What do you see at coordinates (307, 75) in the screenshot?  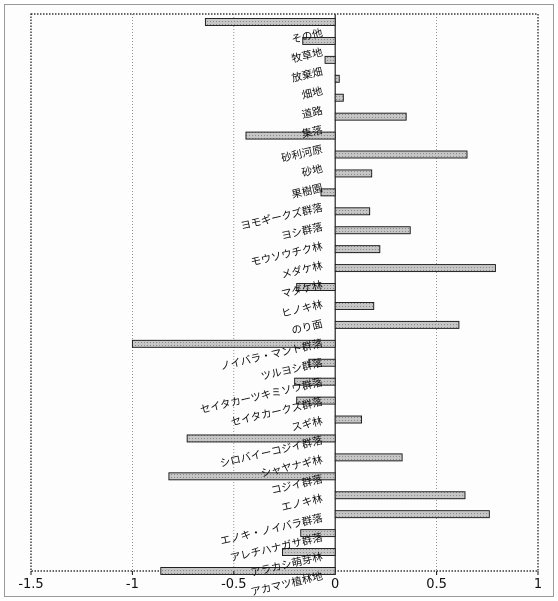 I see `category-label: 放棄畑` at bounding box center [307, 75].